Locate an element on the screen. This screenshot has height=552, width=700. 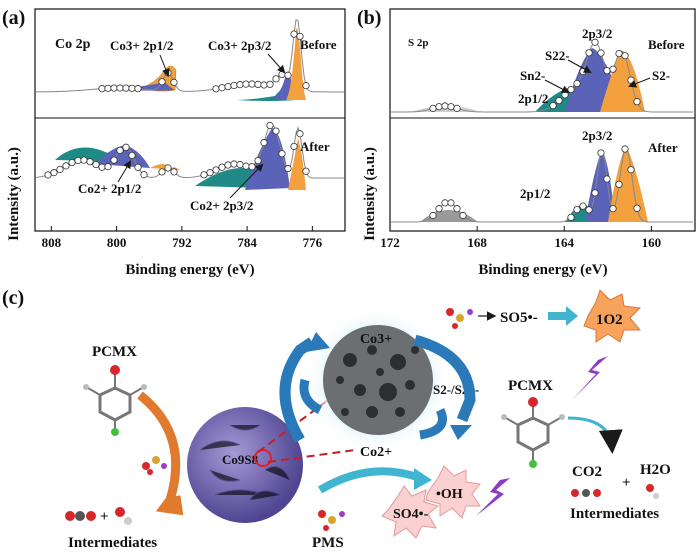
co9s8-flakes is located at coordinates (245, 462).